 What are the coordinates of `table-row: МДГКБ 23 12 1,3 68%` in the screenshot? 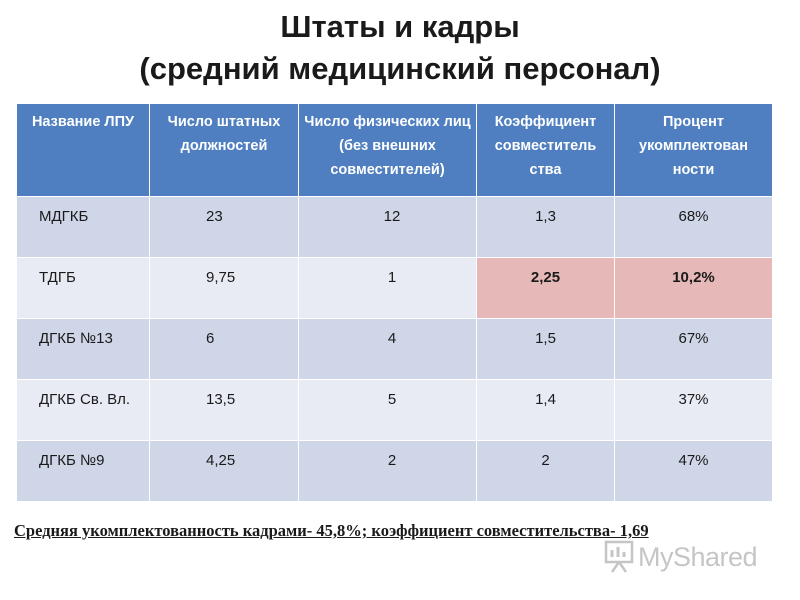 It's located at (394, 227).